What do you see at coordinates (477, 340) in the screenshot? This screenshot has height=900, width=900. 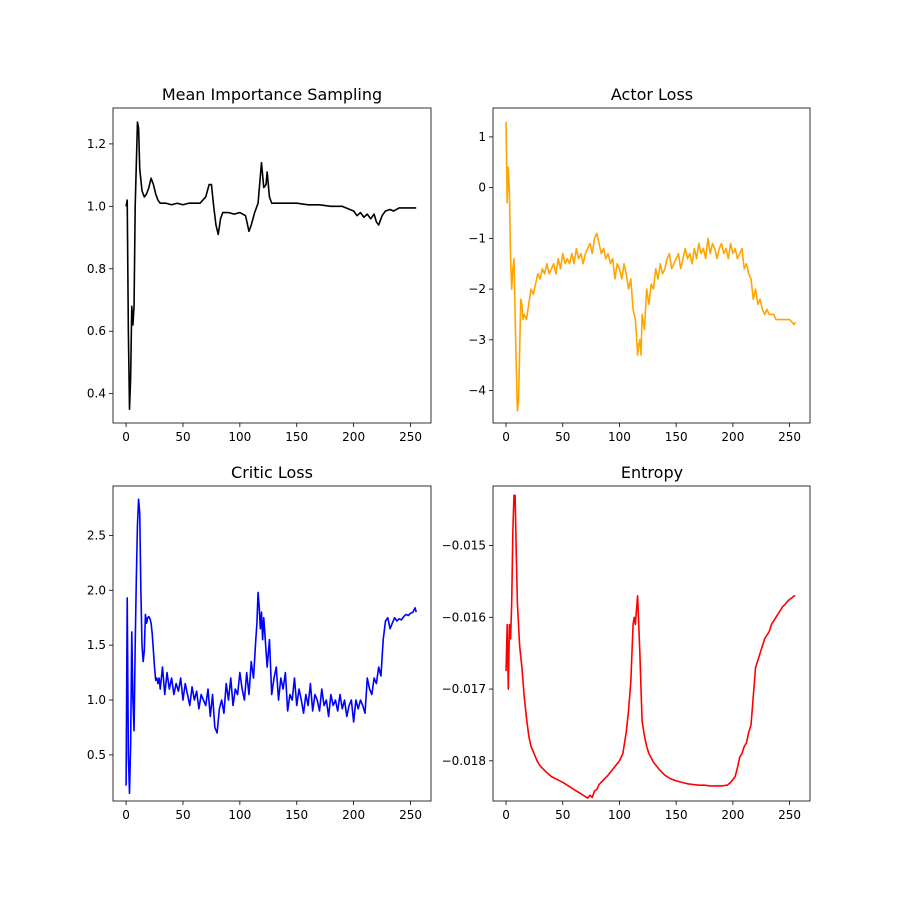 I see `y-tick-label: −3` at bounding box center [477, 340].